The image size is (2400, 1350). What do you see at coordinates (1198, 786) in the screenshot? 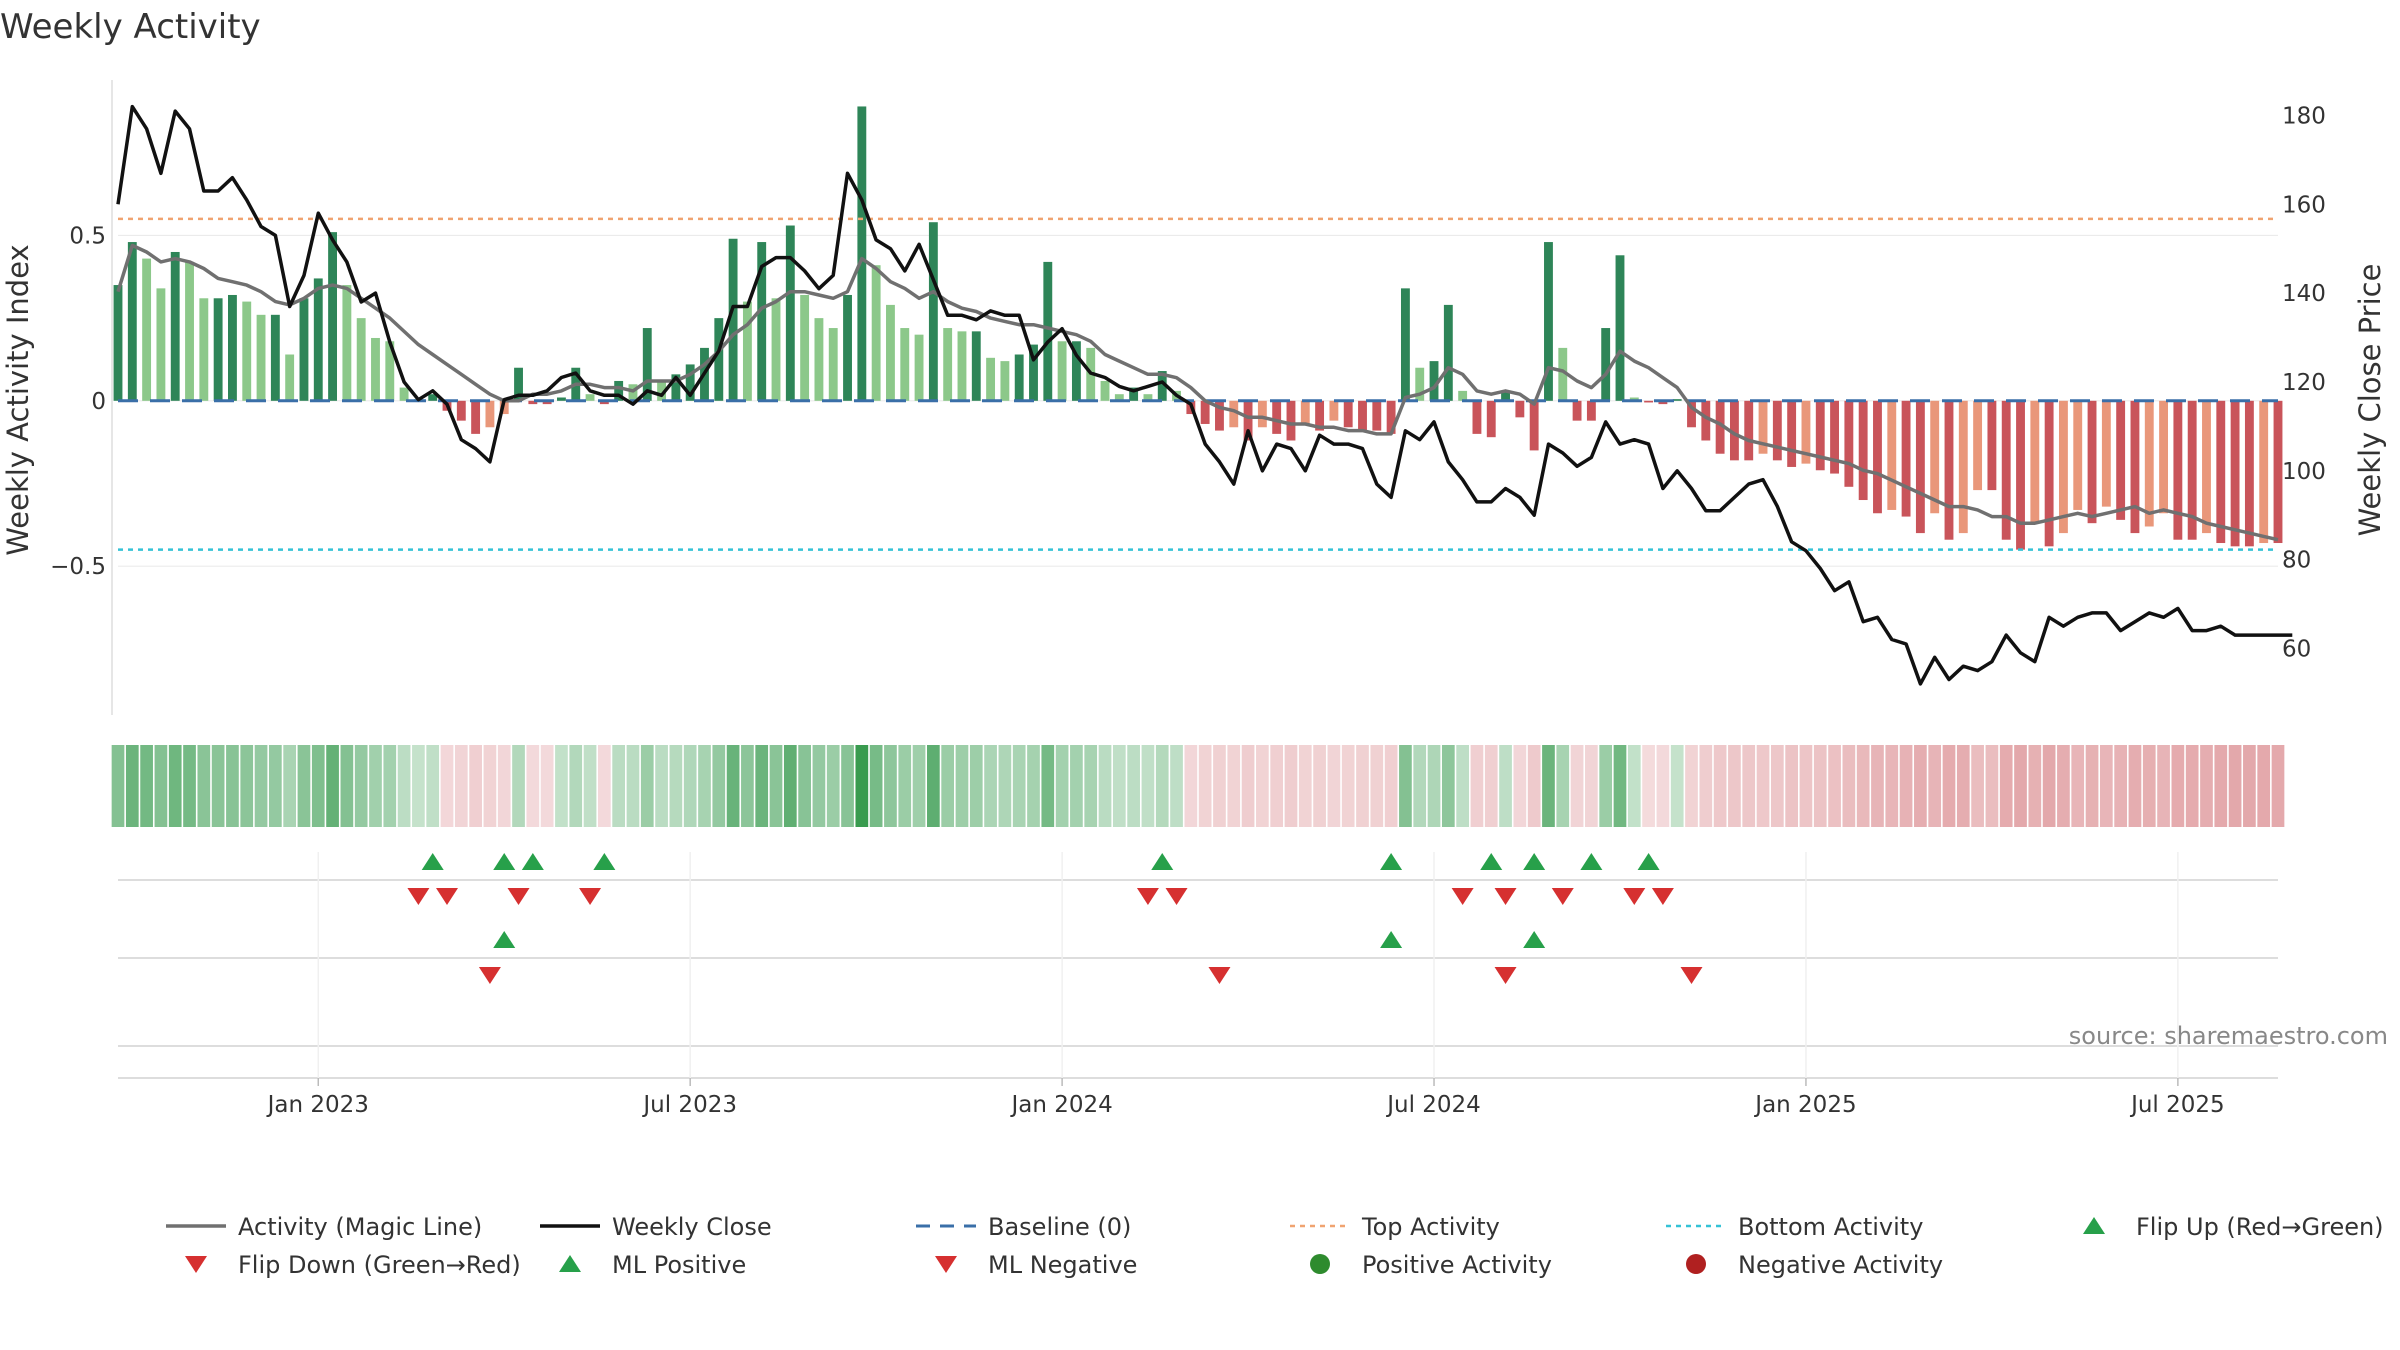
I see `activity-heat-strip` at bounding box center [1198, 786].